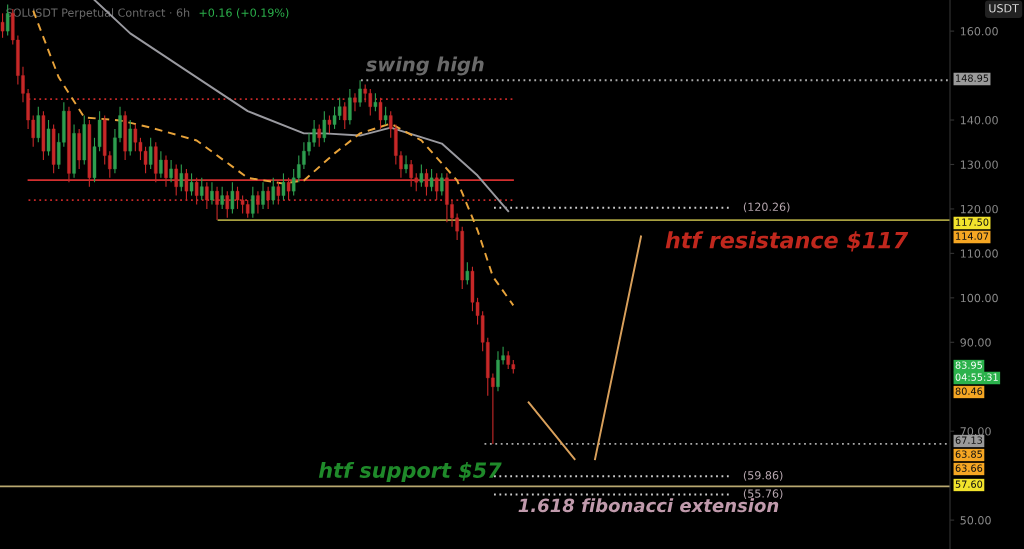 The width and height of the screenshot is (1024, 549). I want to click on text: 114.07, so click(972, 236).